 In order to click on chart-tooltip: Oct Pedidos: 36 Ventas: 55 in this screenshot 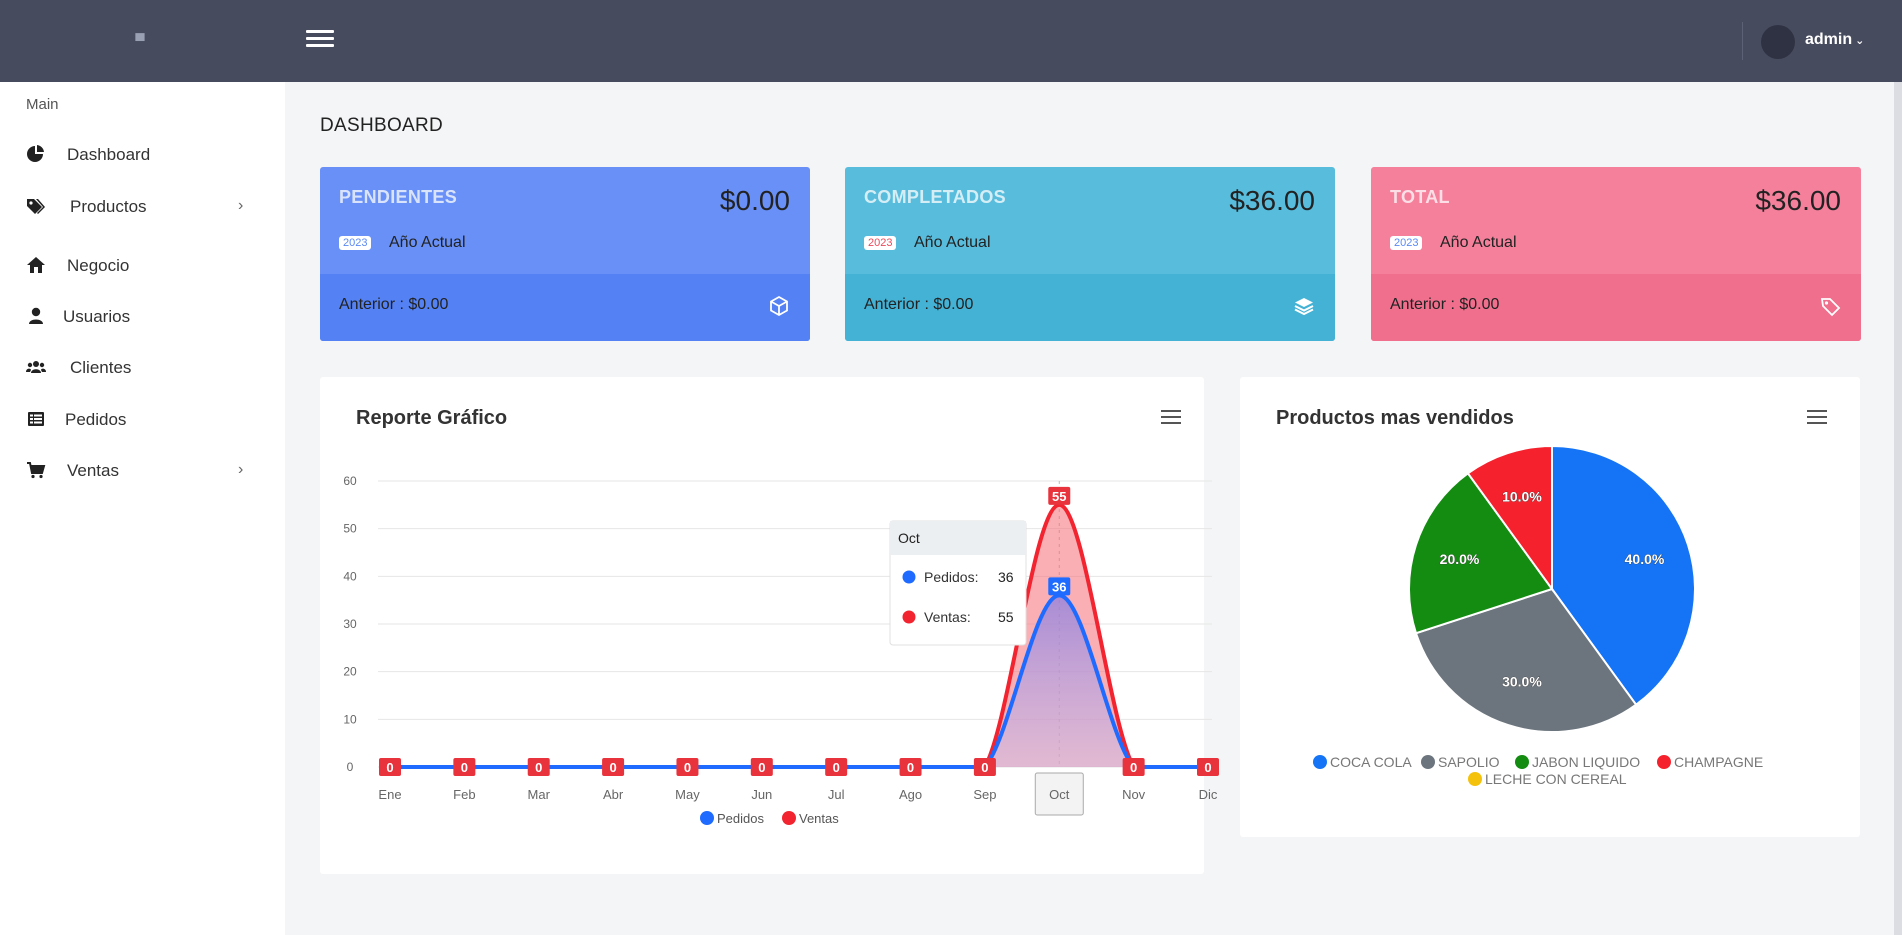, I will do `click(958, 583)`.